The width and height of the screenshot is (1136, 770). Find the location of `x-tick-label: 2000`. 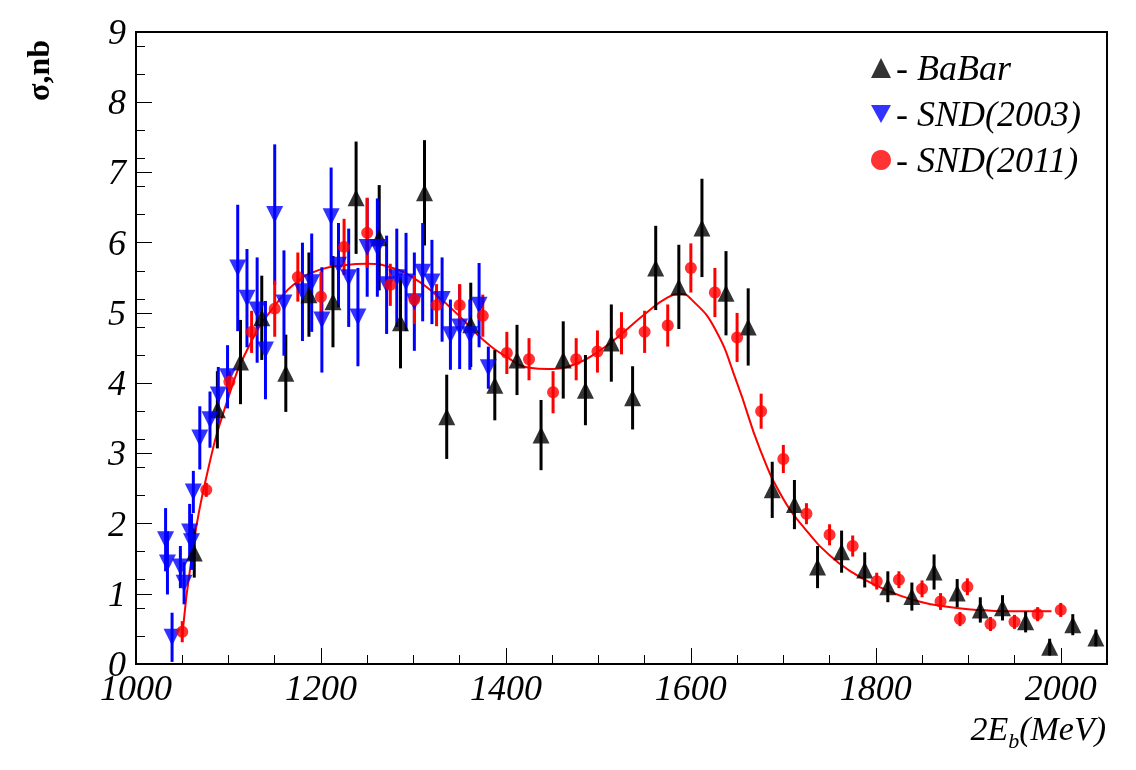

x-tick-label: 2000 is located at coordinates (1060, 688).